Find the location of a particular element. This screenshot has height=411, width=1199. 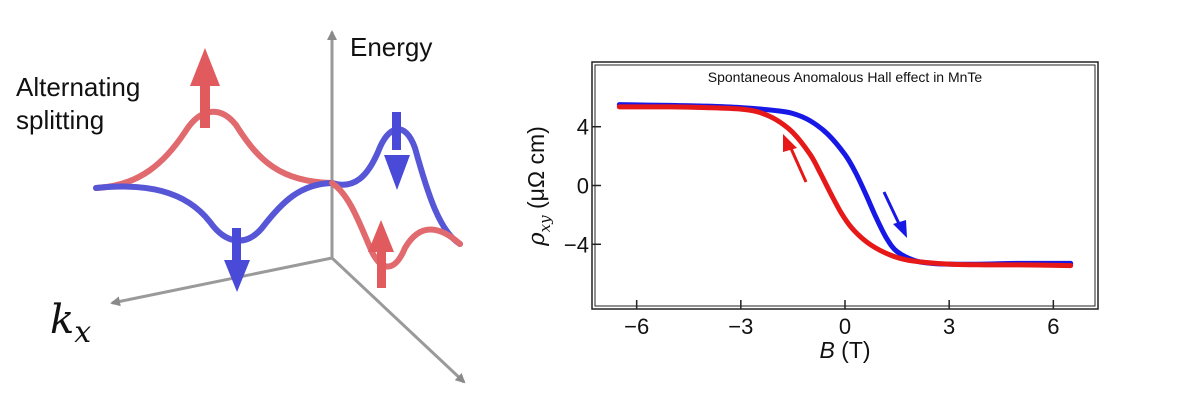

y-tick-label: 4 is located at coordinates (583, 127).